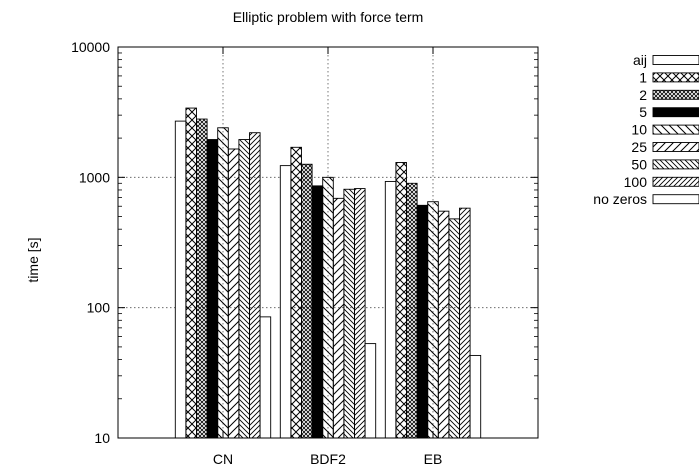  Describe the element at coordinates (643, 112) in the screenshot. I see `legend-label: 5` at that location.